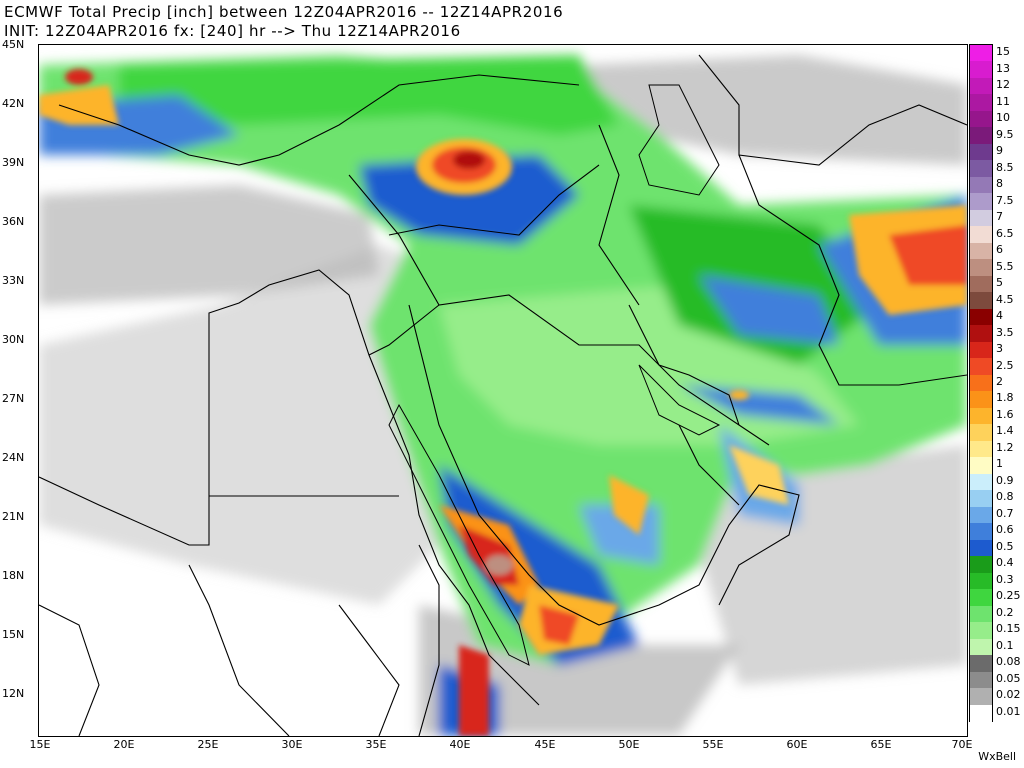  Describe the element at coordinates (1005, 414) in the screenshot. I see `legend-label: 1.6` at that location.